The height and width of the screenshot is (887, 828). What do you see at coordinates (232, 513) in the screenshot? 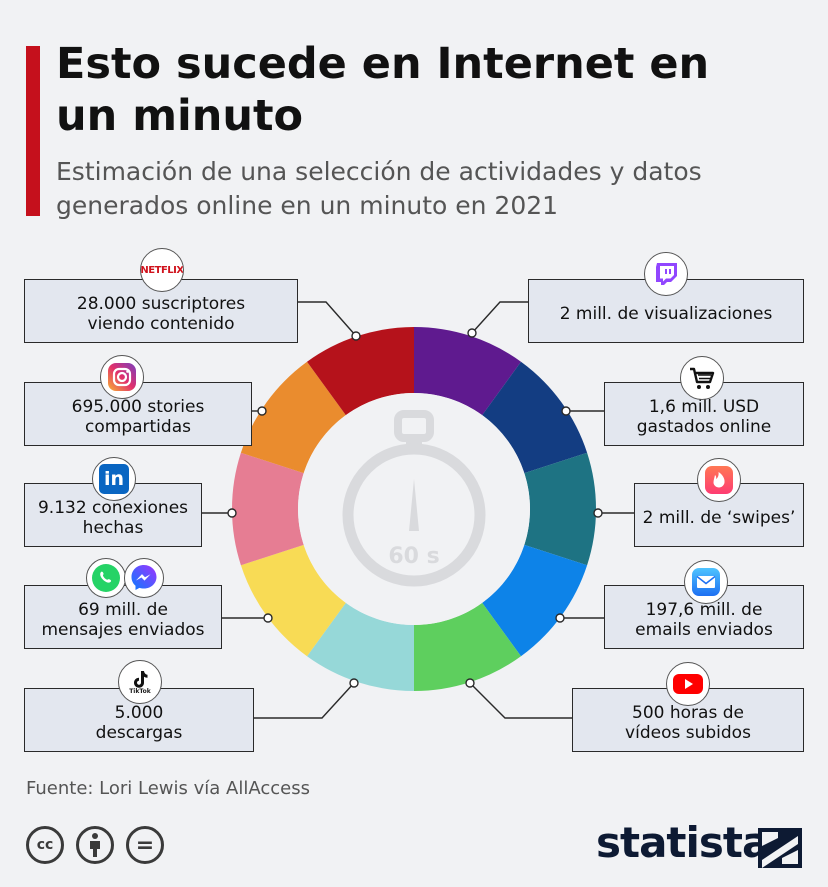
I see `connector-linkedin-dot` at bounding box center [232, 513].